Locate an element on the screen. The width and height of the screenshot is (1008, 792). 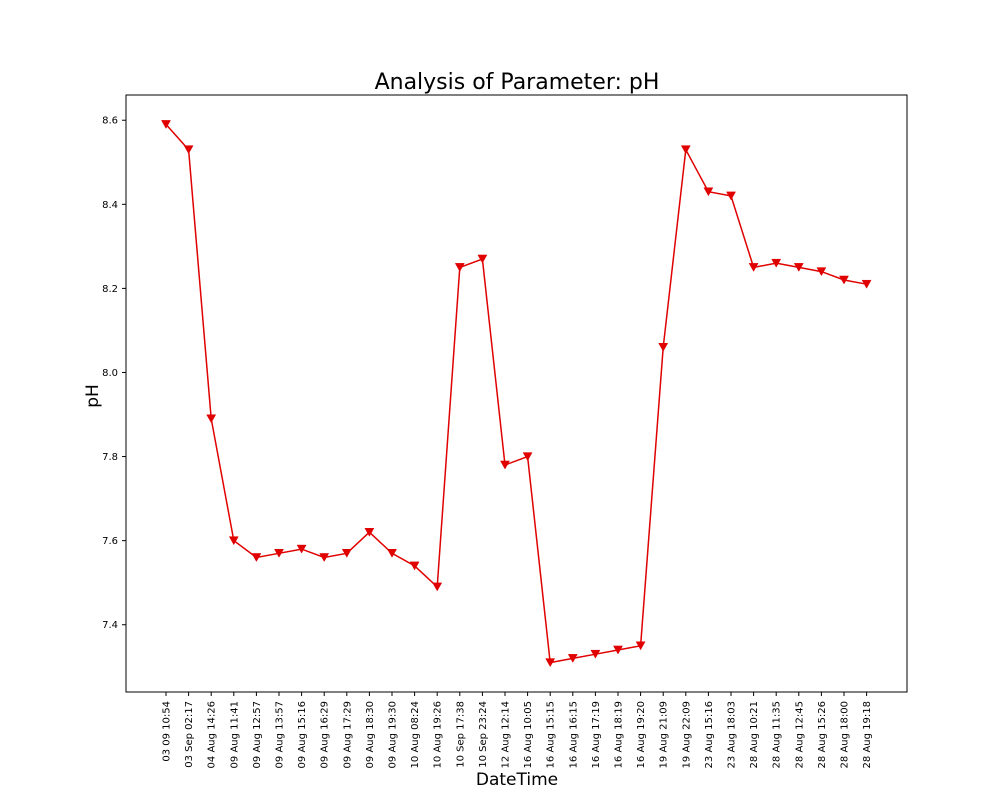
x-tick-label: 28 Aug 19:18 is located at coordinates (867, 734).